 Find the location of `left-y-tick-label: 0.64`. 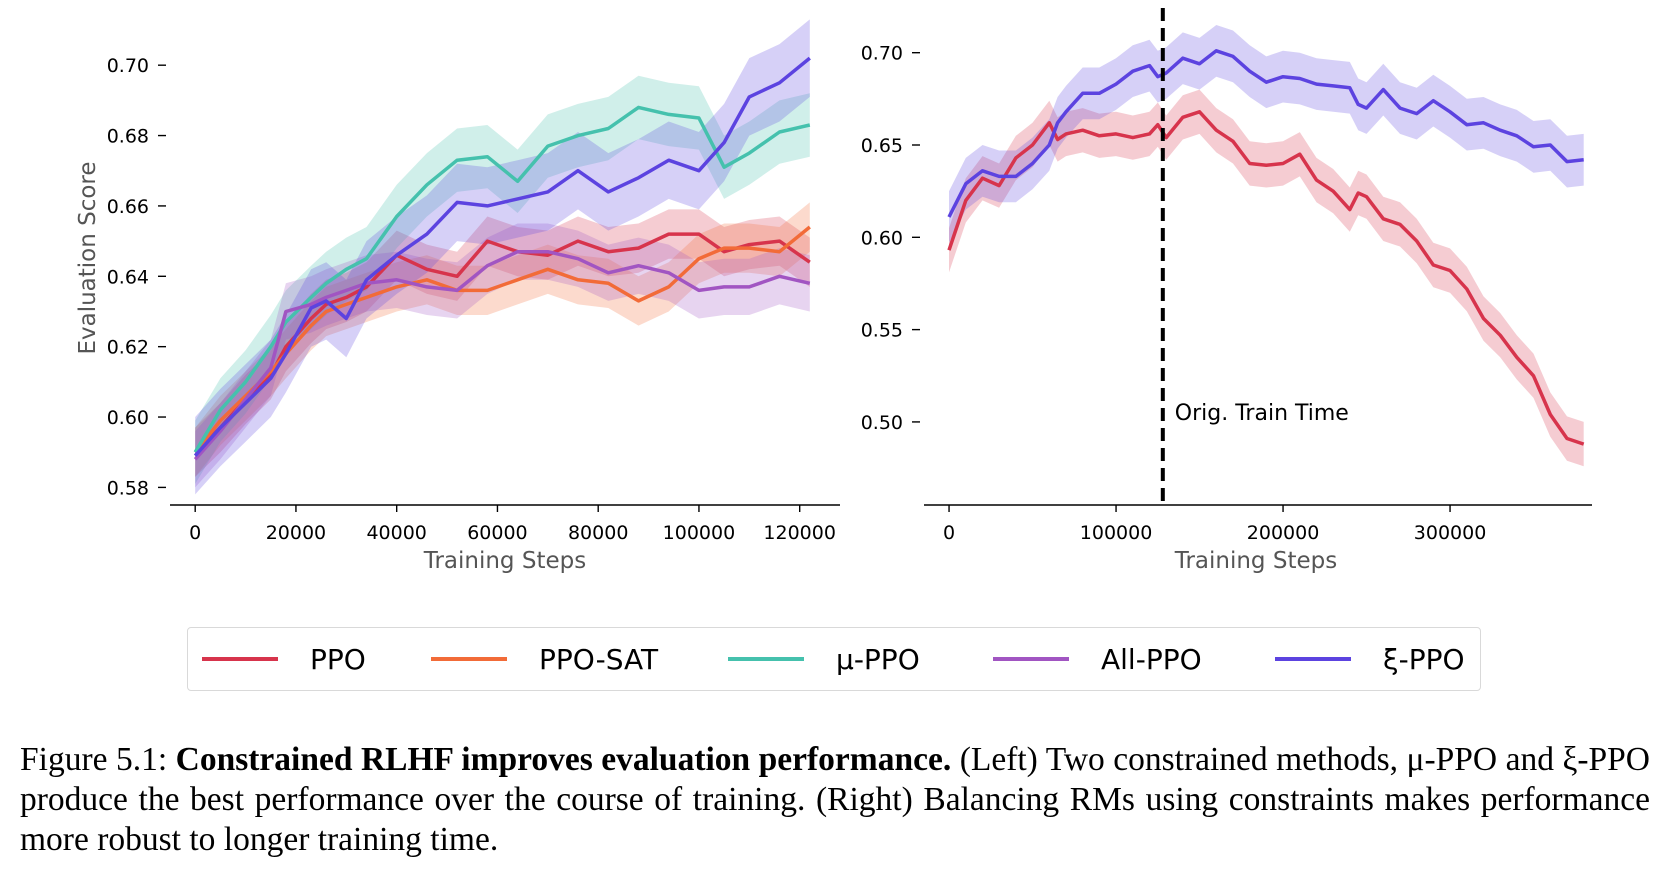

left-y-tick-label: 0.64 is located at coordinates (128, 277).